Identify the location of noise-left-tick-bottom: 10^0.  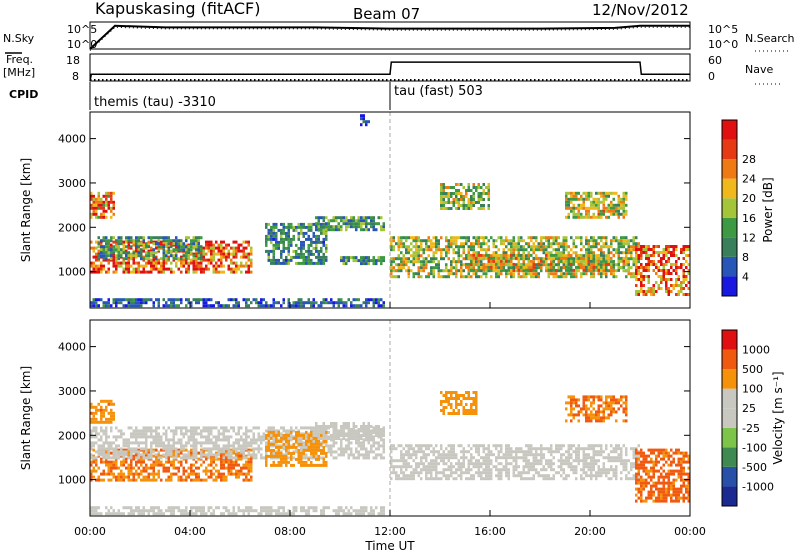
(82, 44).